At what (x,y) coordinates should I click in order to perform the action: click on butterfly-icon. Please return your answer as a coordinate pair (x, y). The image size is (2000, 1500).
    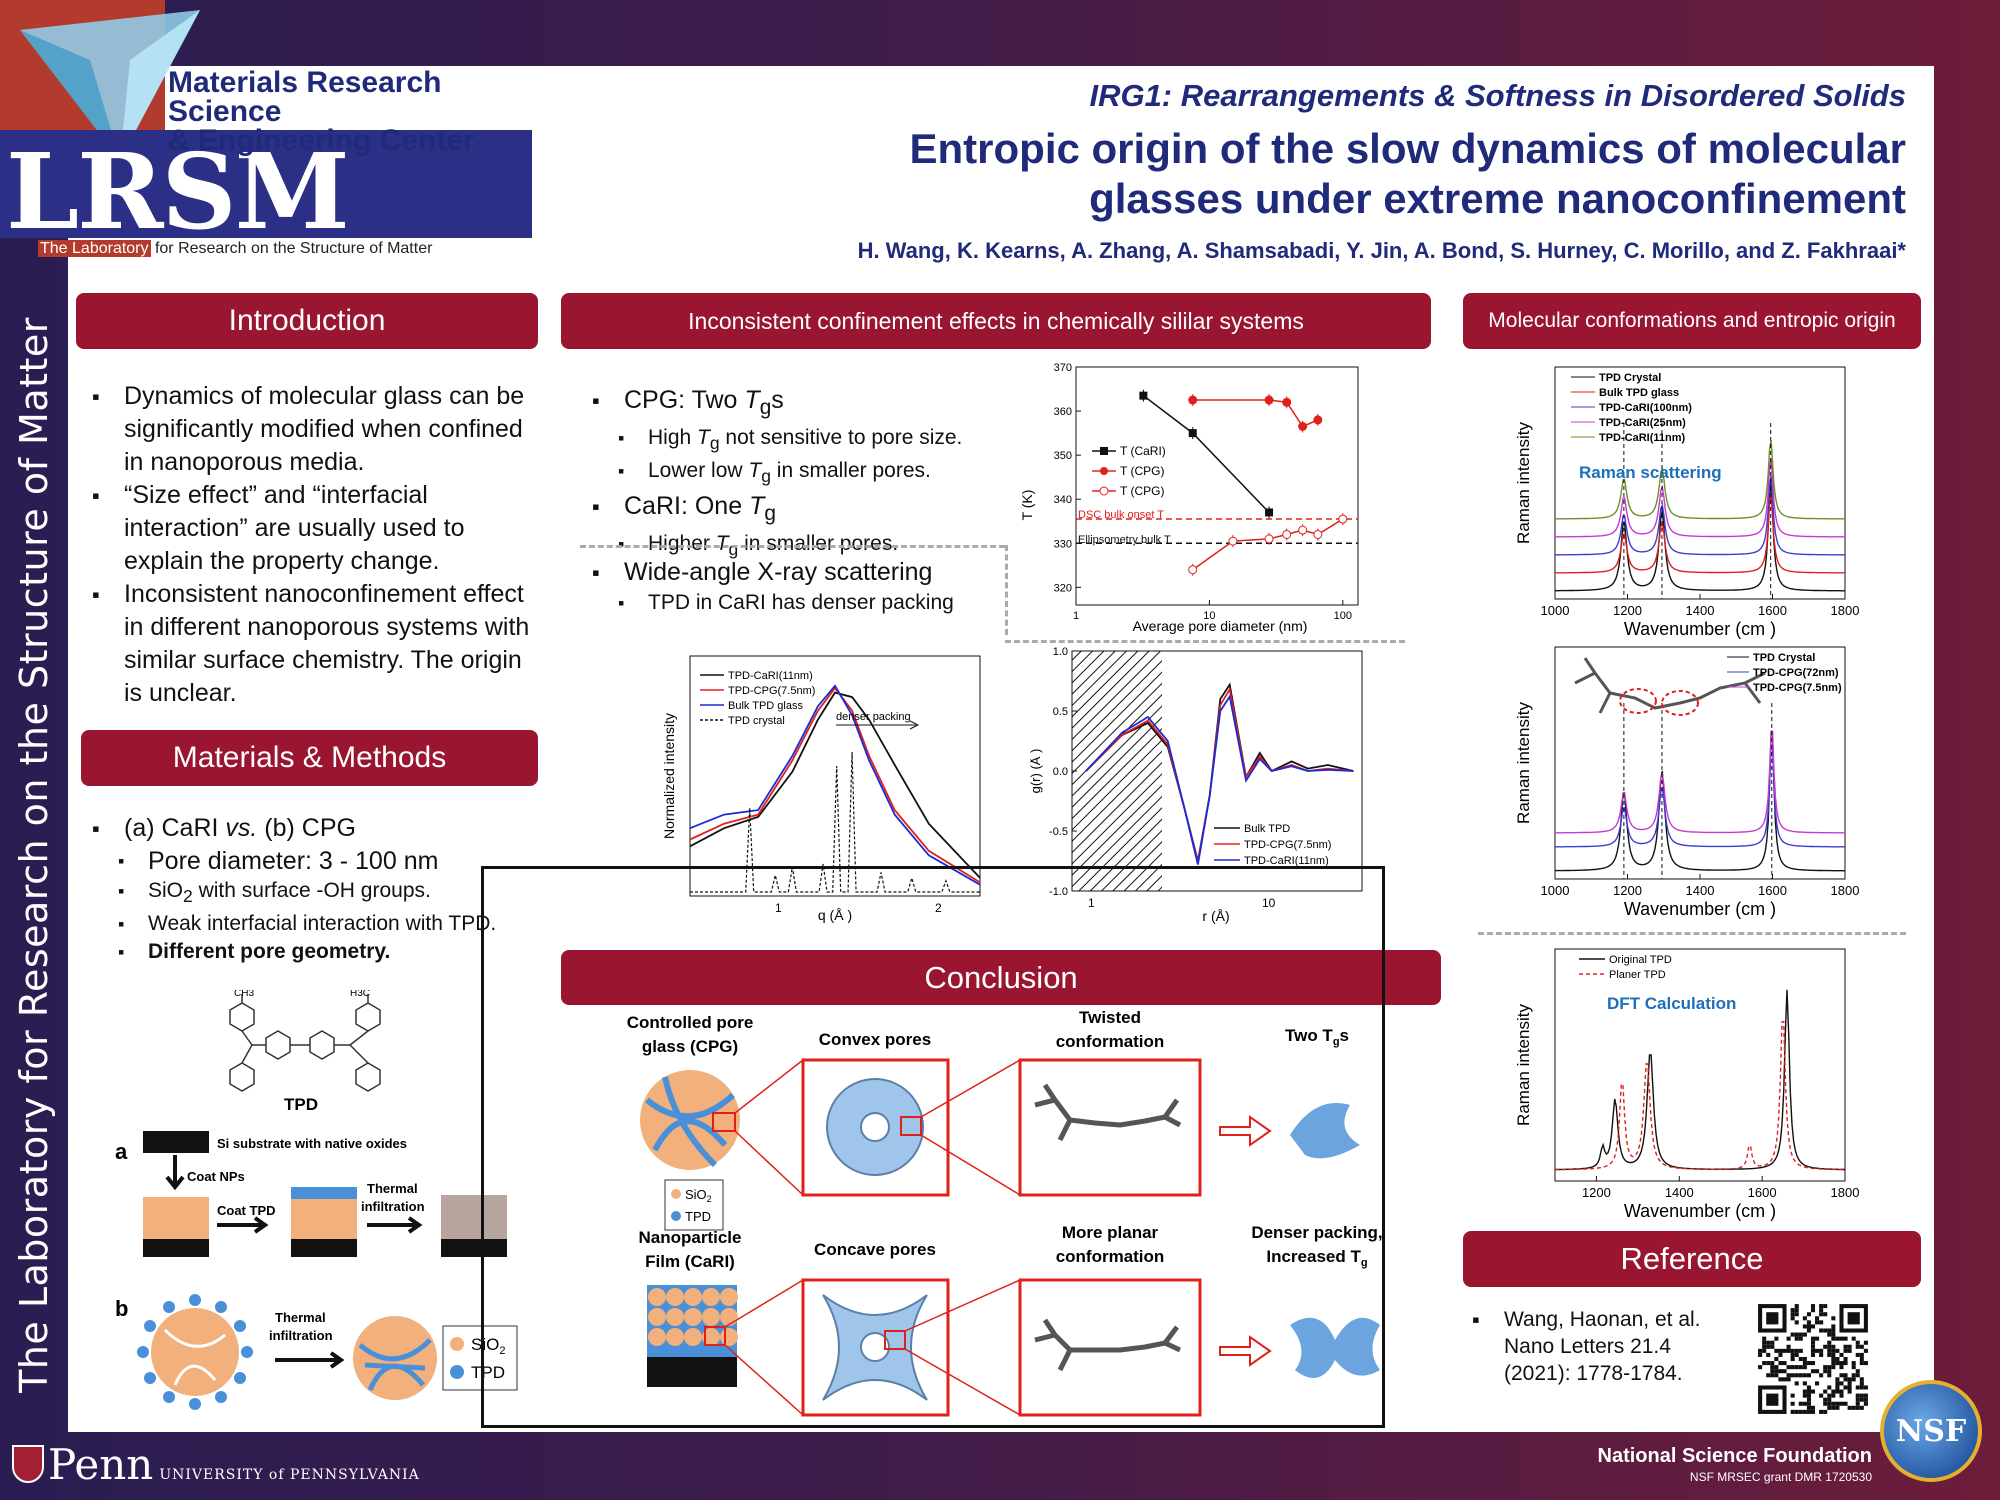
    Looking at the image, I should click on (1325, 1131).